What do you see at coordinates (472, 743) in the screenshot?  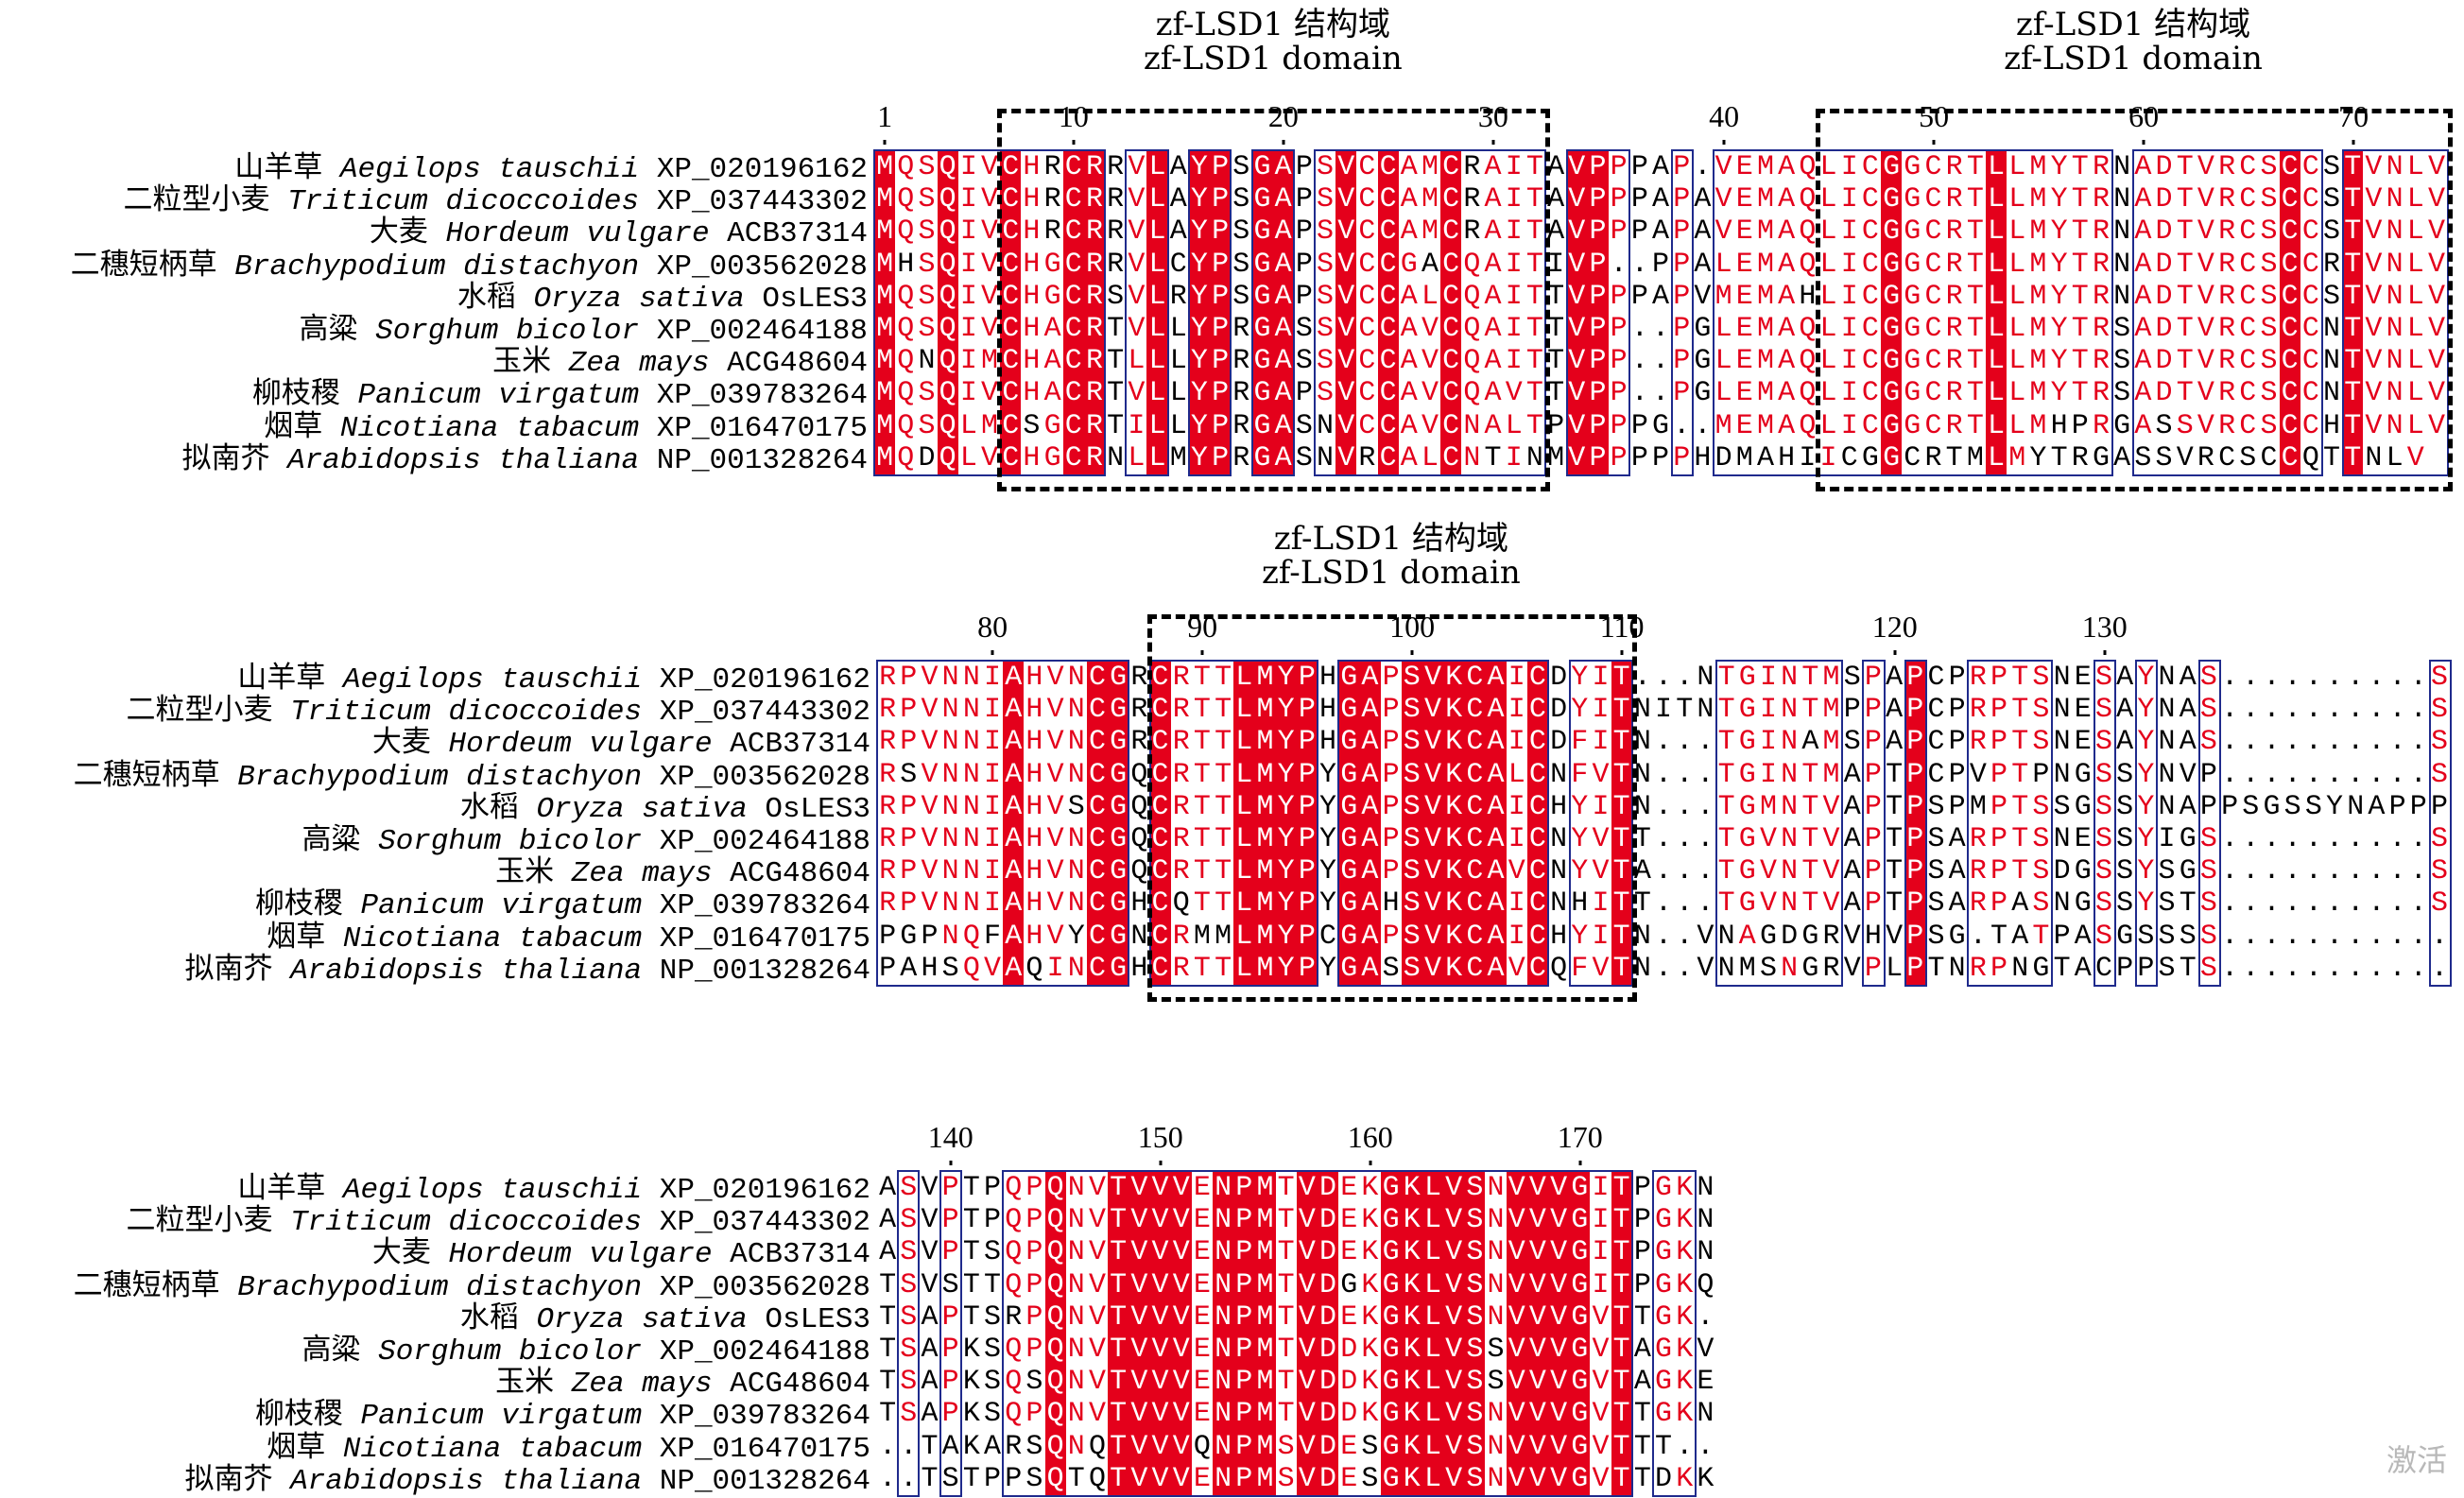 I see `species-label: 大麦 Hordeum vulgare ACB37314` at bounding box center [472, 743].